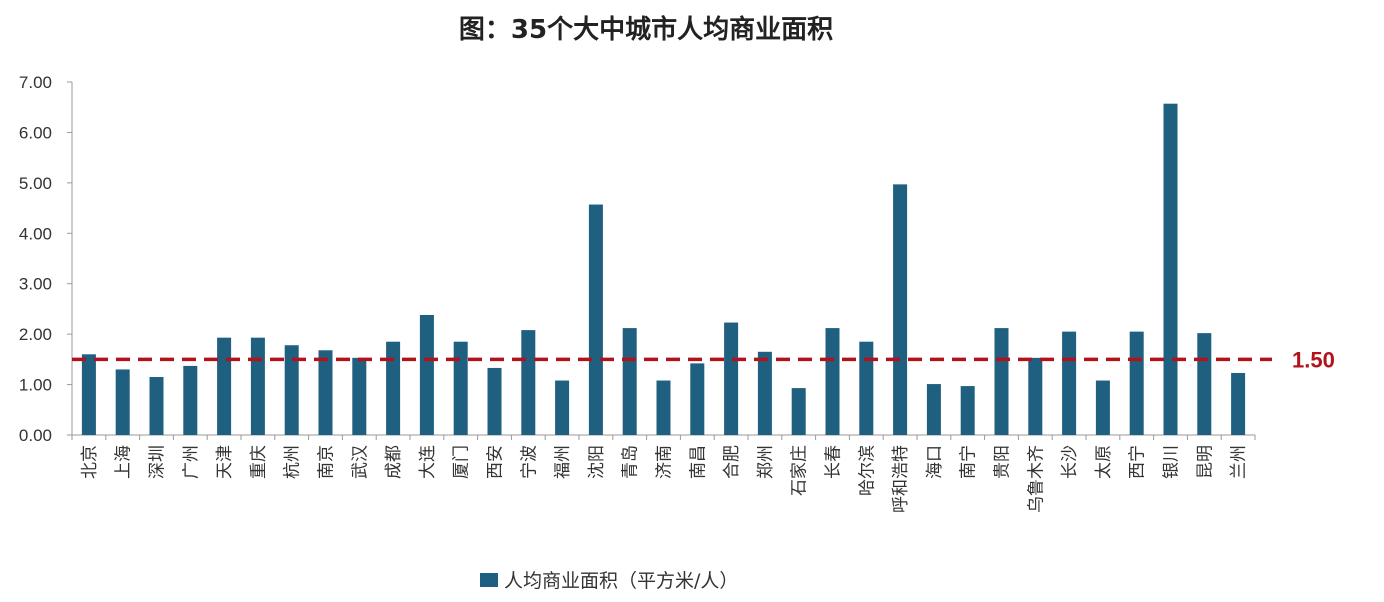 This screenshot has height=602, width=1384. Describe the element at coordinates (360, 462) in the screenshot. I see `x-tick-label: 武汉` at that location.